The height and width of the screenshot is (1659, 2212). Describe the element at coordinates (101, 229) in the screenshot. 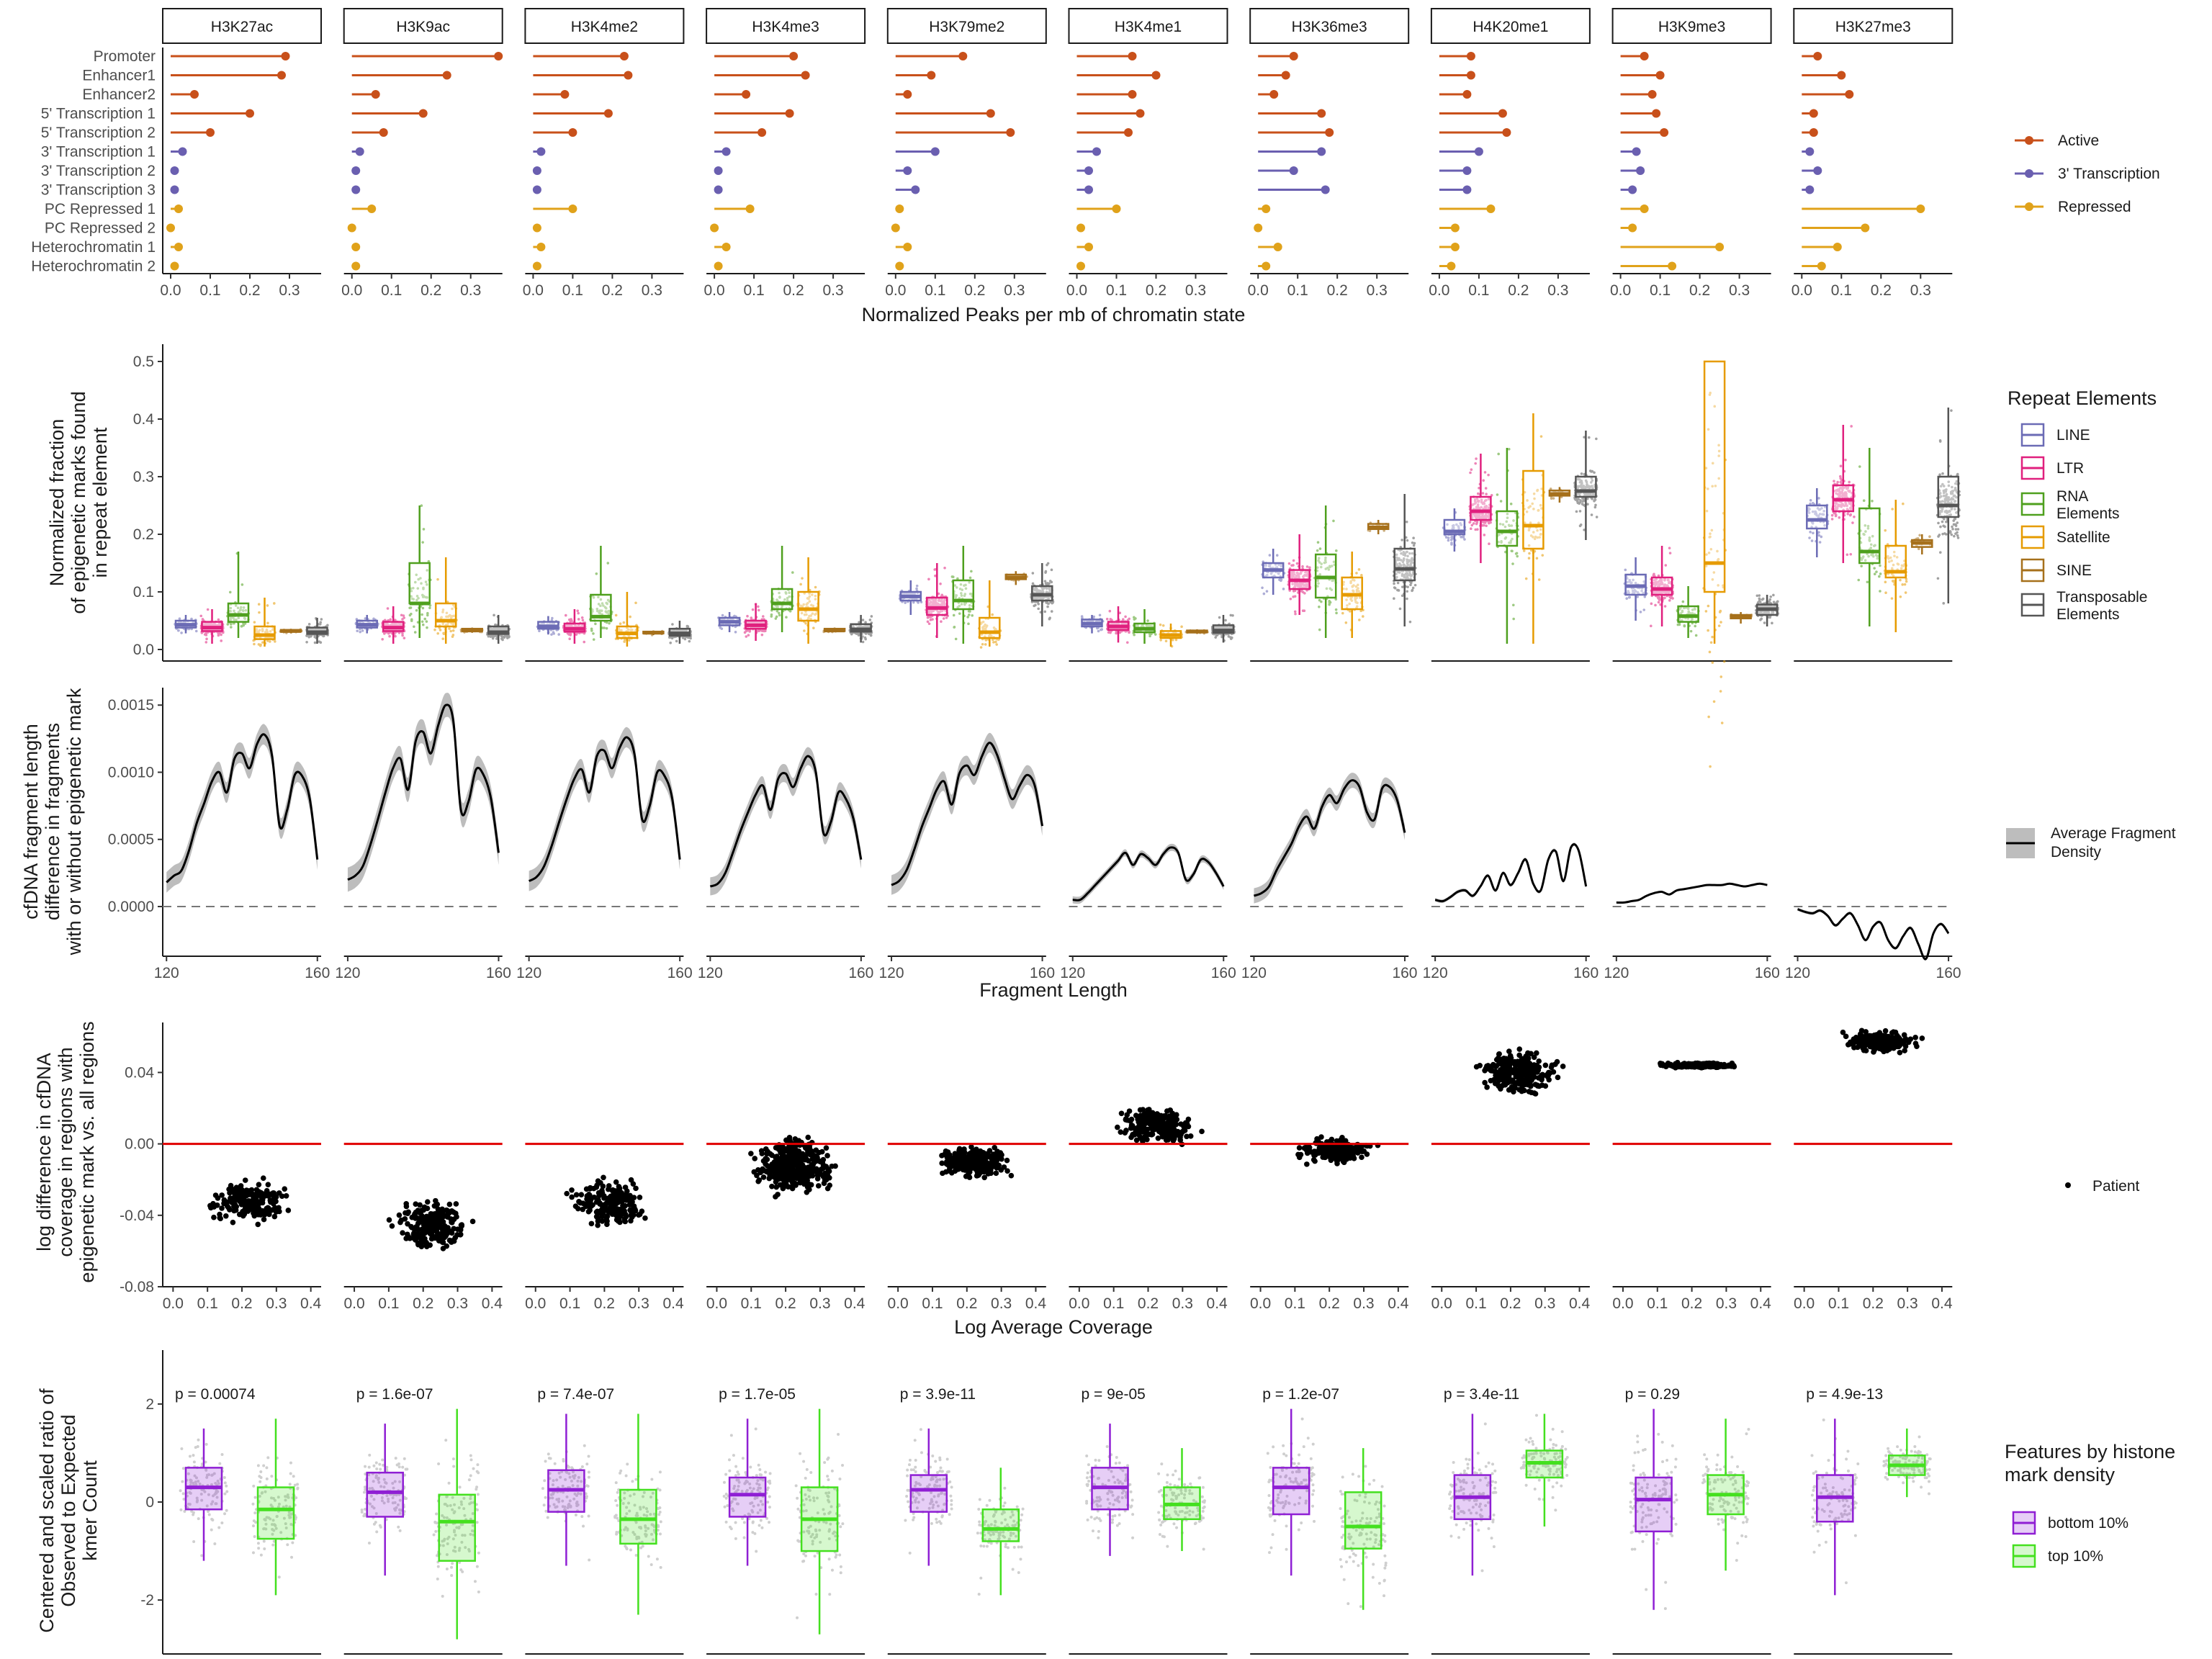

I see `state-label: PC Repressed 2` at that location.